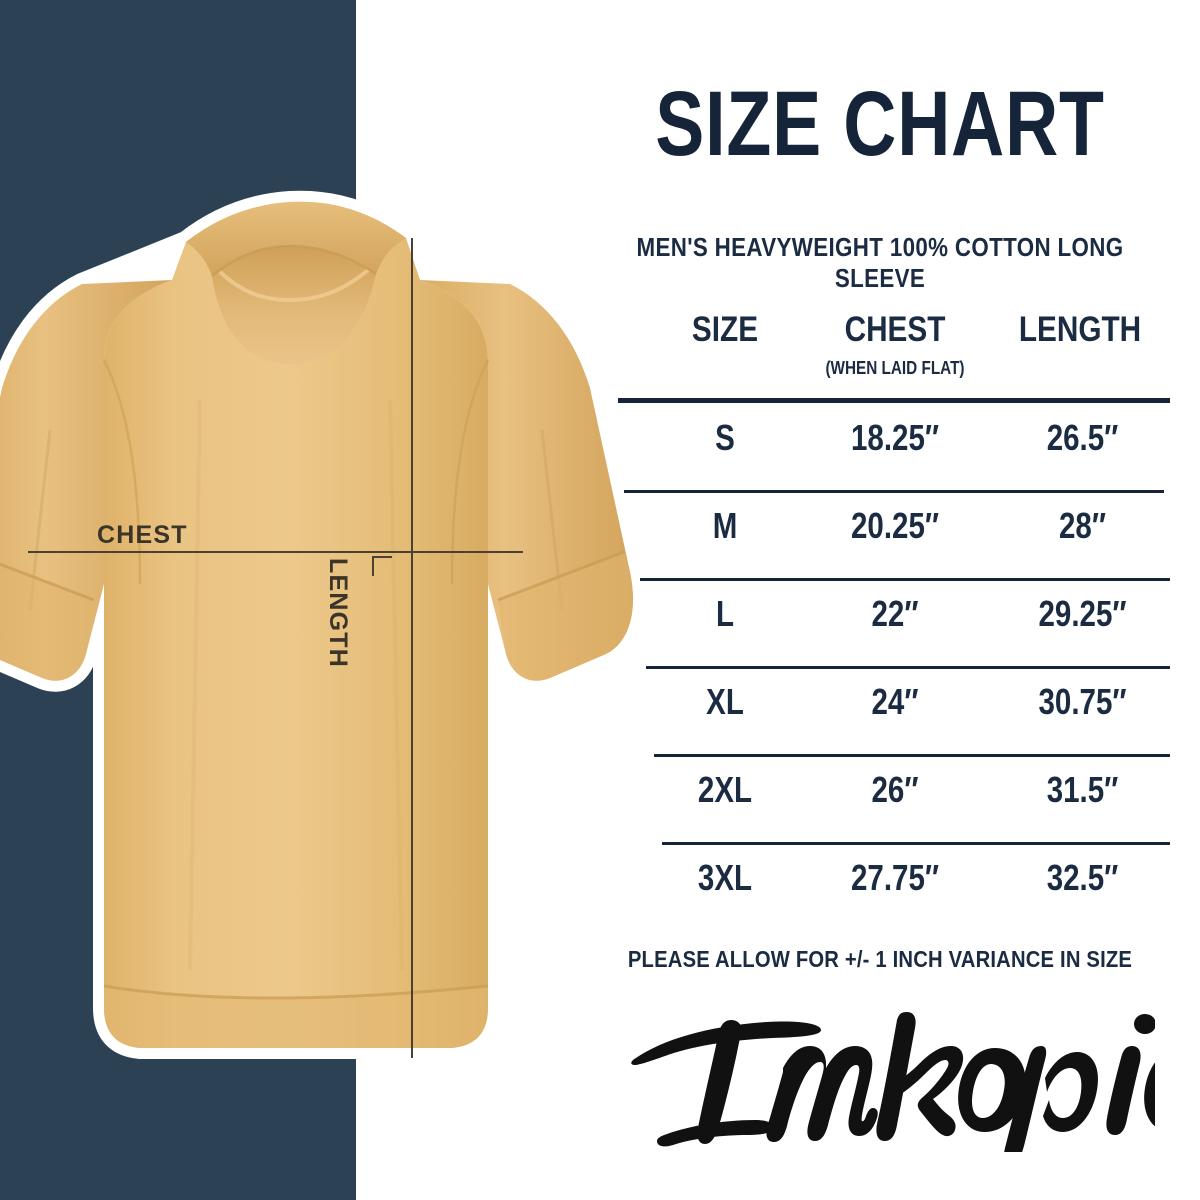 This screenshot has height=1200, width=1200. What do you see at coordinates (890, 356) in the screenshot?
I see `table-header-row: SIZE CHEST LENGTH (WHEN LAID FLAT)` at bounding box center [890, 356].